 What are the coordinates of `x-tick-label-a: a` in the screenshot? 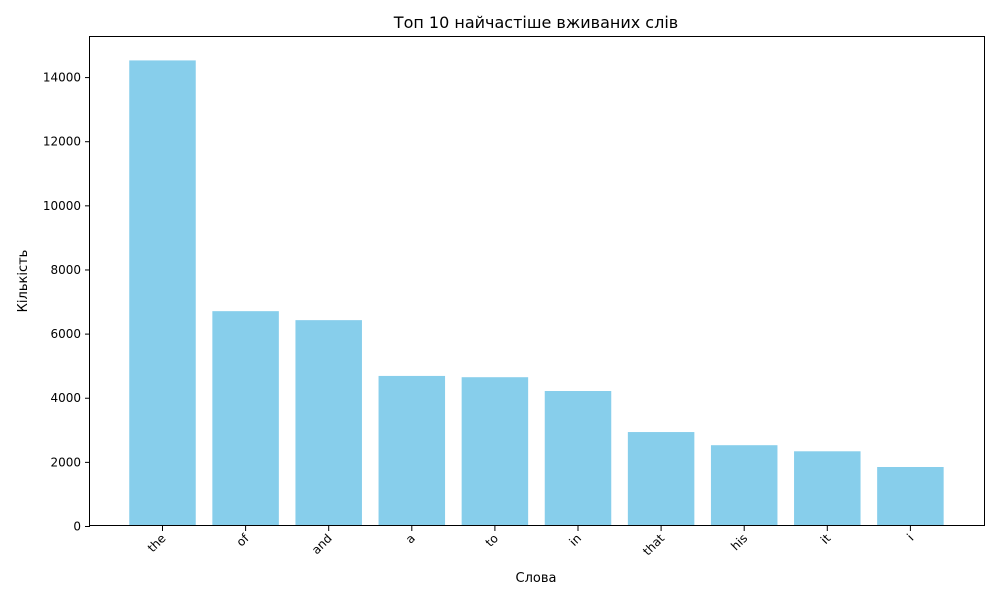 It's located at (410, 538).